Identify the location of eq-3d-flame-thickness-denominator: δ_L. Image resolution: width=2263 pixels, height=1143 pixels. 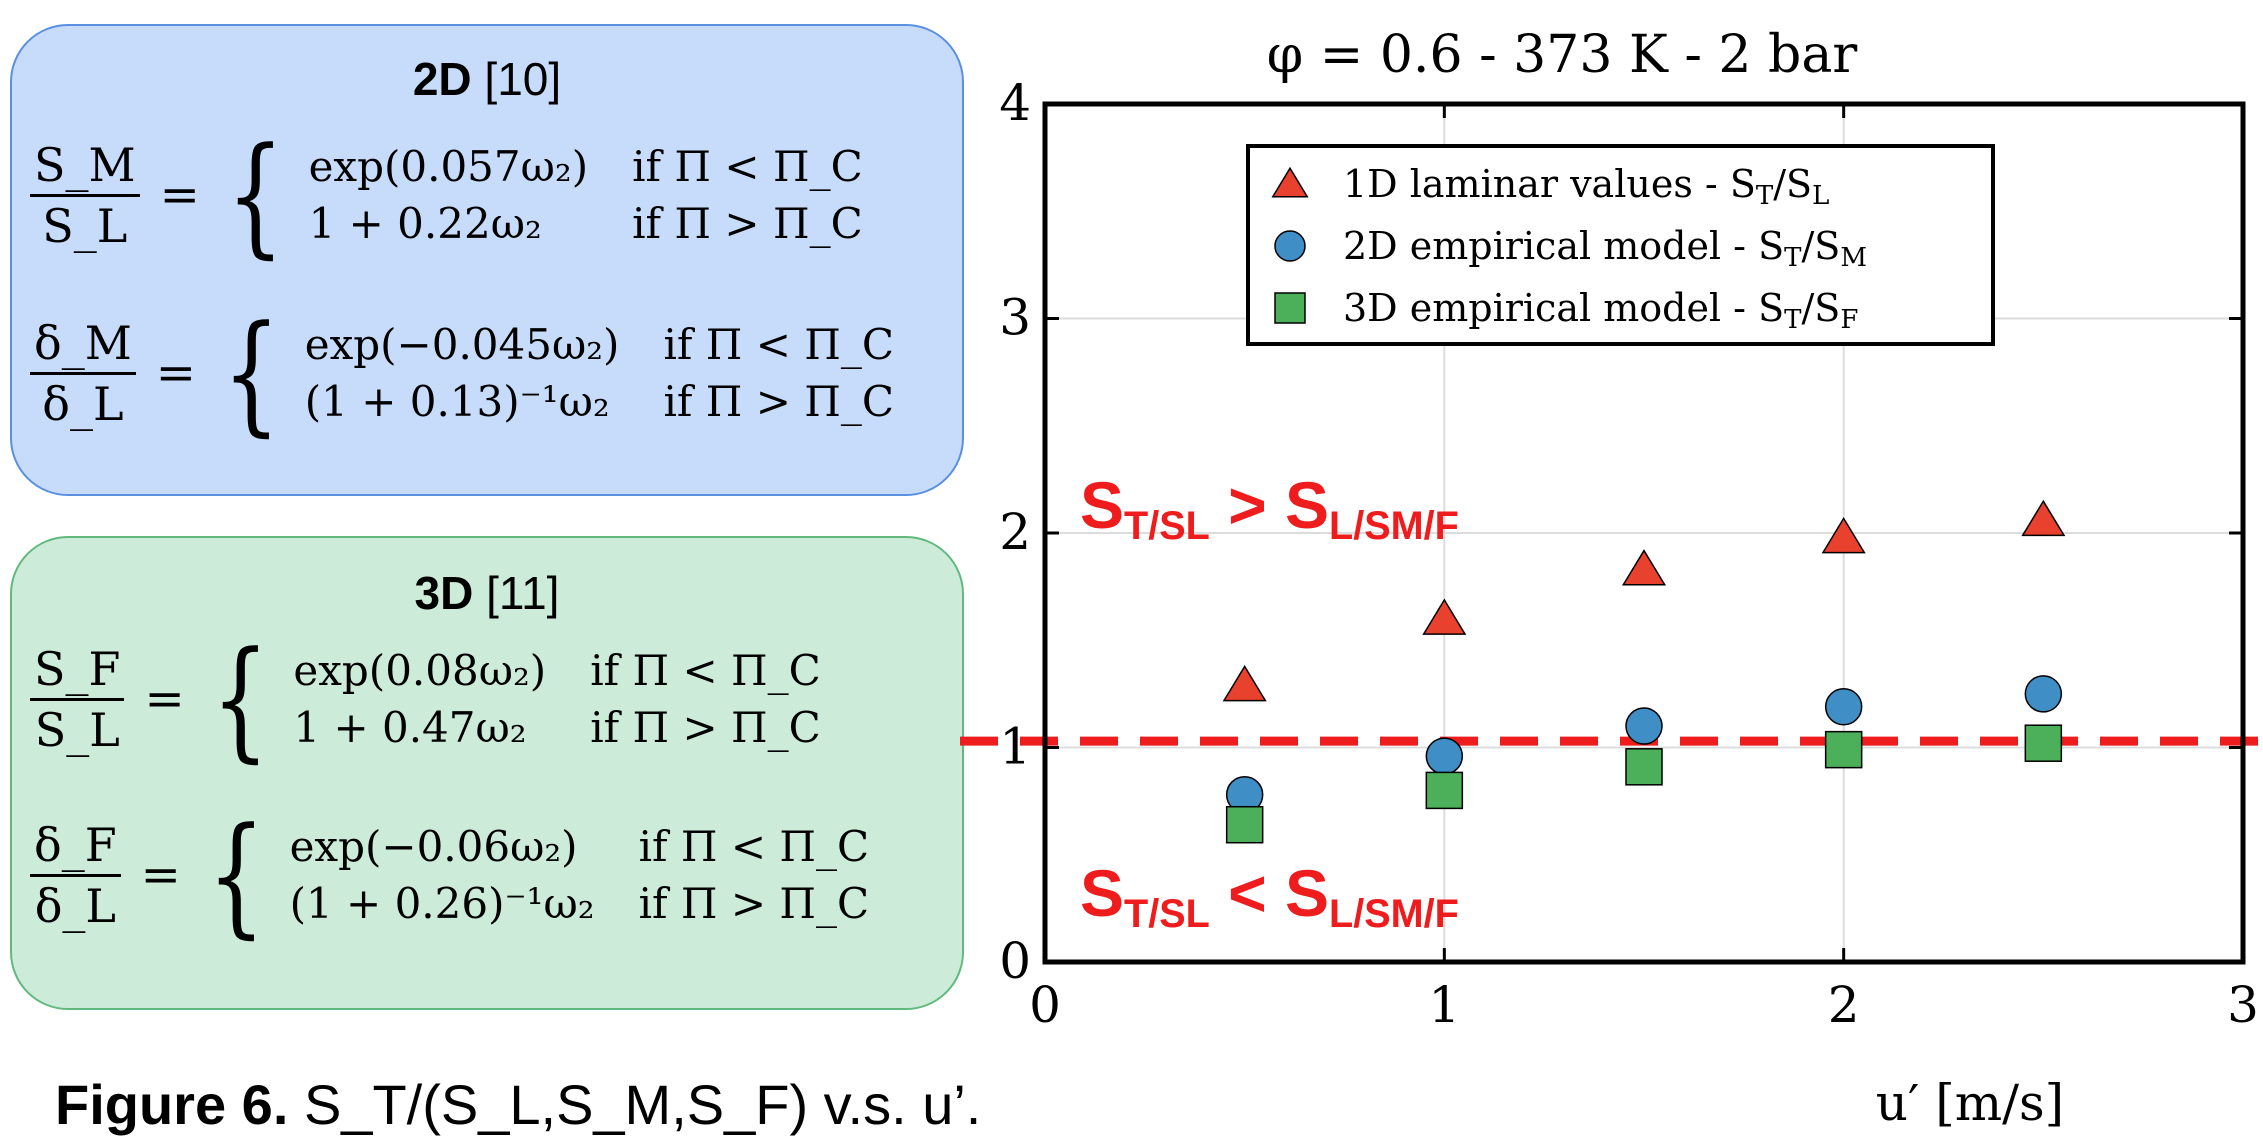
(75, 905).